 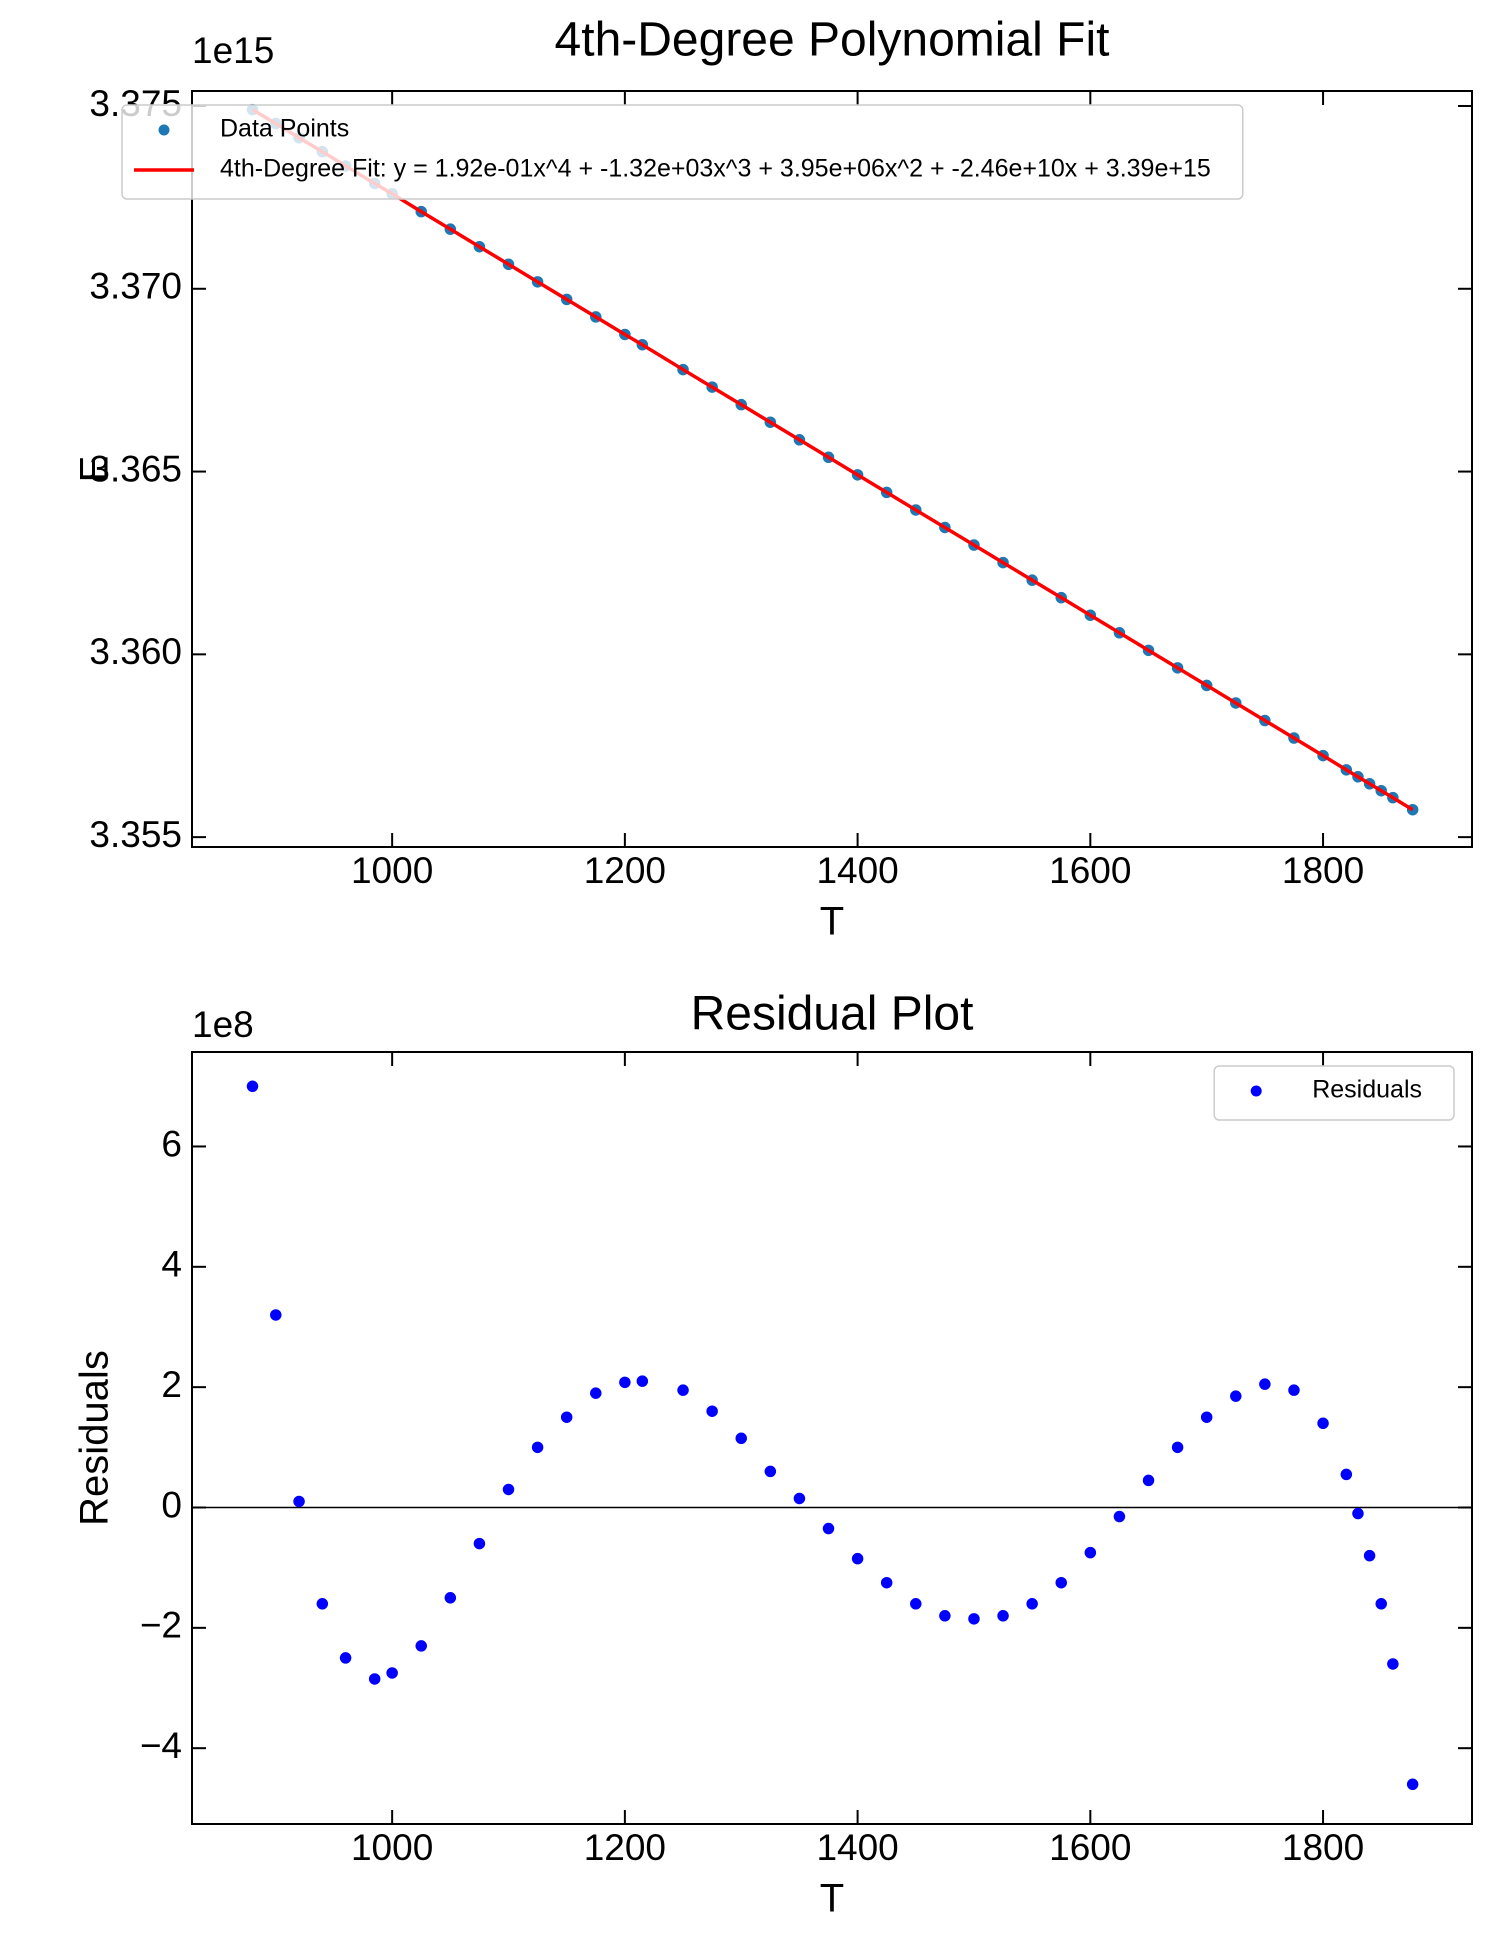 What do you see at coordinates (233, 50) in the screenshot?
I see `y-offset-label: 1e15` at bounding box center [233, 50].